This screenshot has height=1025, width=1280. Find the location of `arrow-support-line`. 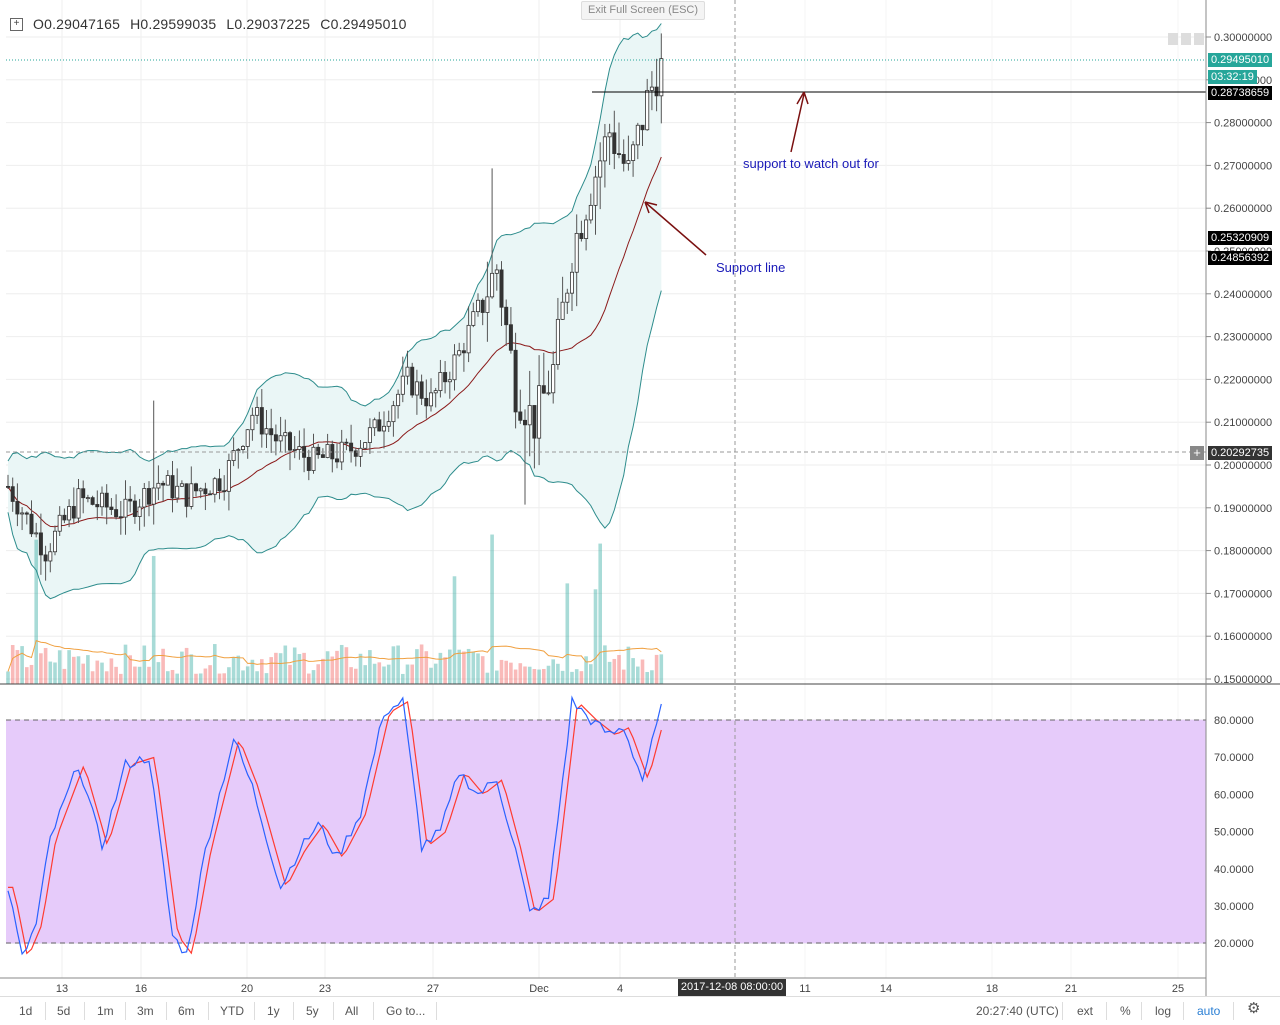

arrow-support-line is located at coordinates (676, 229).